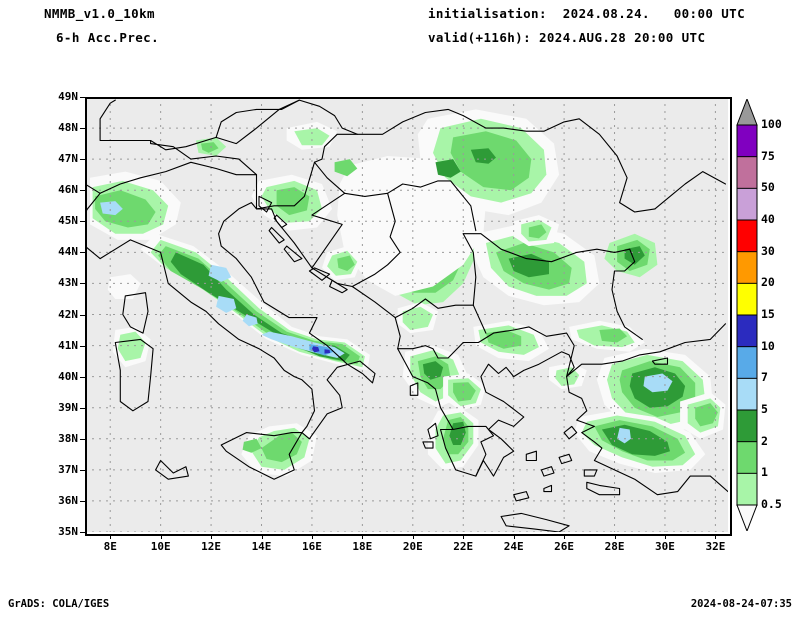 This screenshot has width=800, height=618. Describe the element at coordinates (68, 376) in the screenshot. I see `lat-tick-label: 40N` at that location.